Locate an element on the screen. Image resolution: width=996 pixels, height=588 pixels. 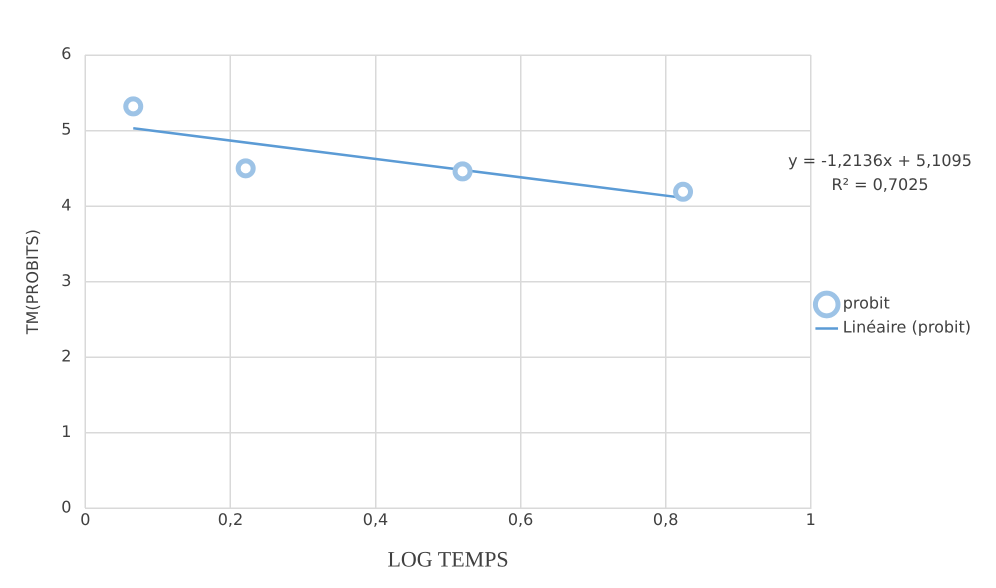
legend-label: Linéaire (probit) is located at coordinates (906, 327).